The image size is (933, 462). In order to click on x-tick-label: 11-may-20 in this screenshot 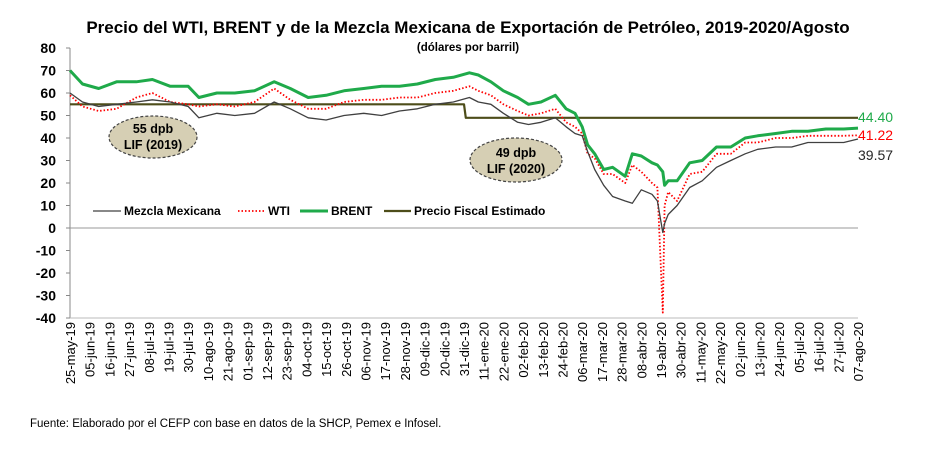, I will do `click(700, 352)`.